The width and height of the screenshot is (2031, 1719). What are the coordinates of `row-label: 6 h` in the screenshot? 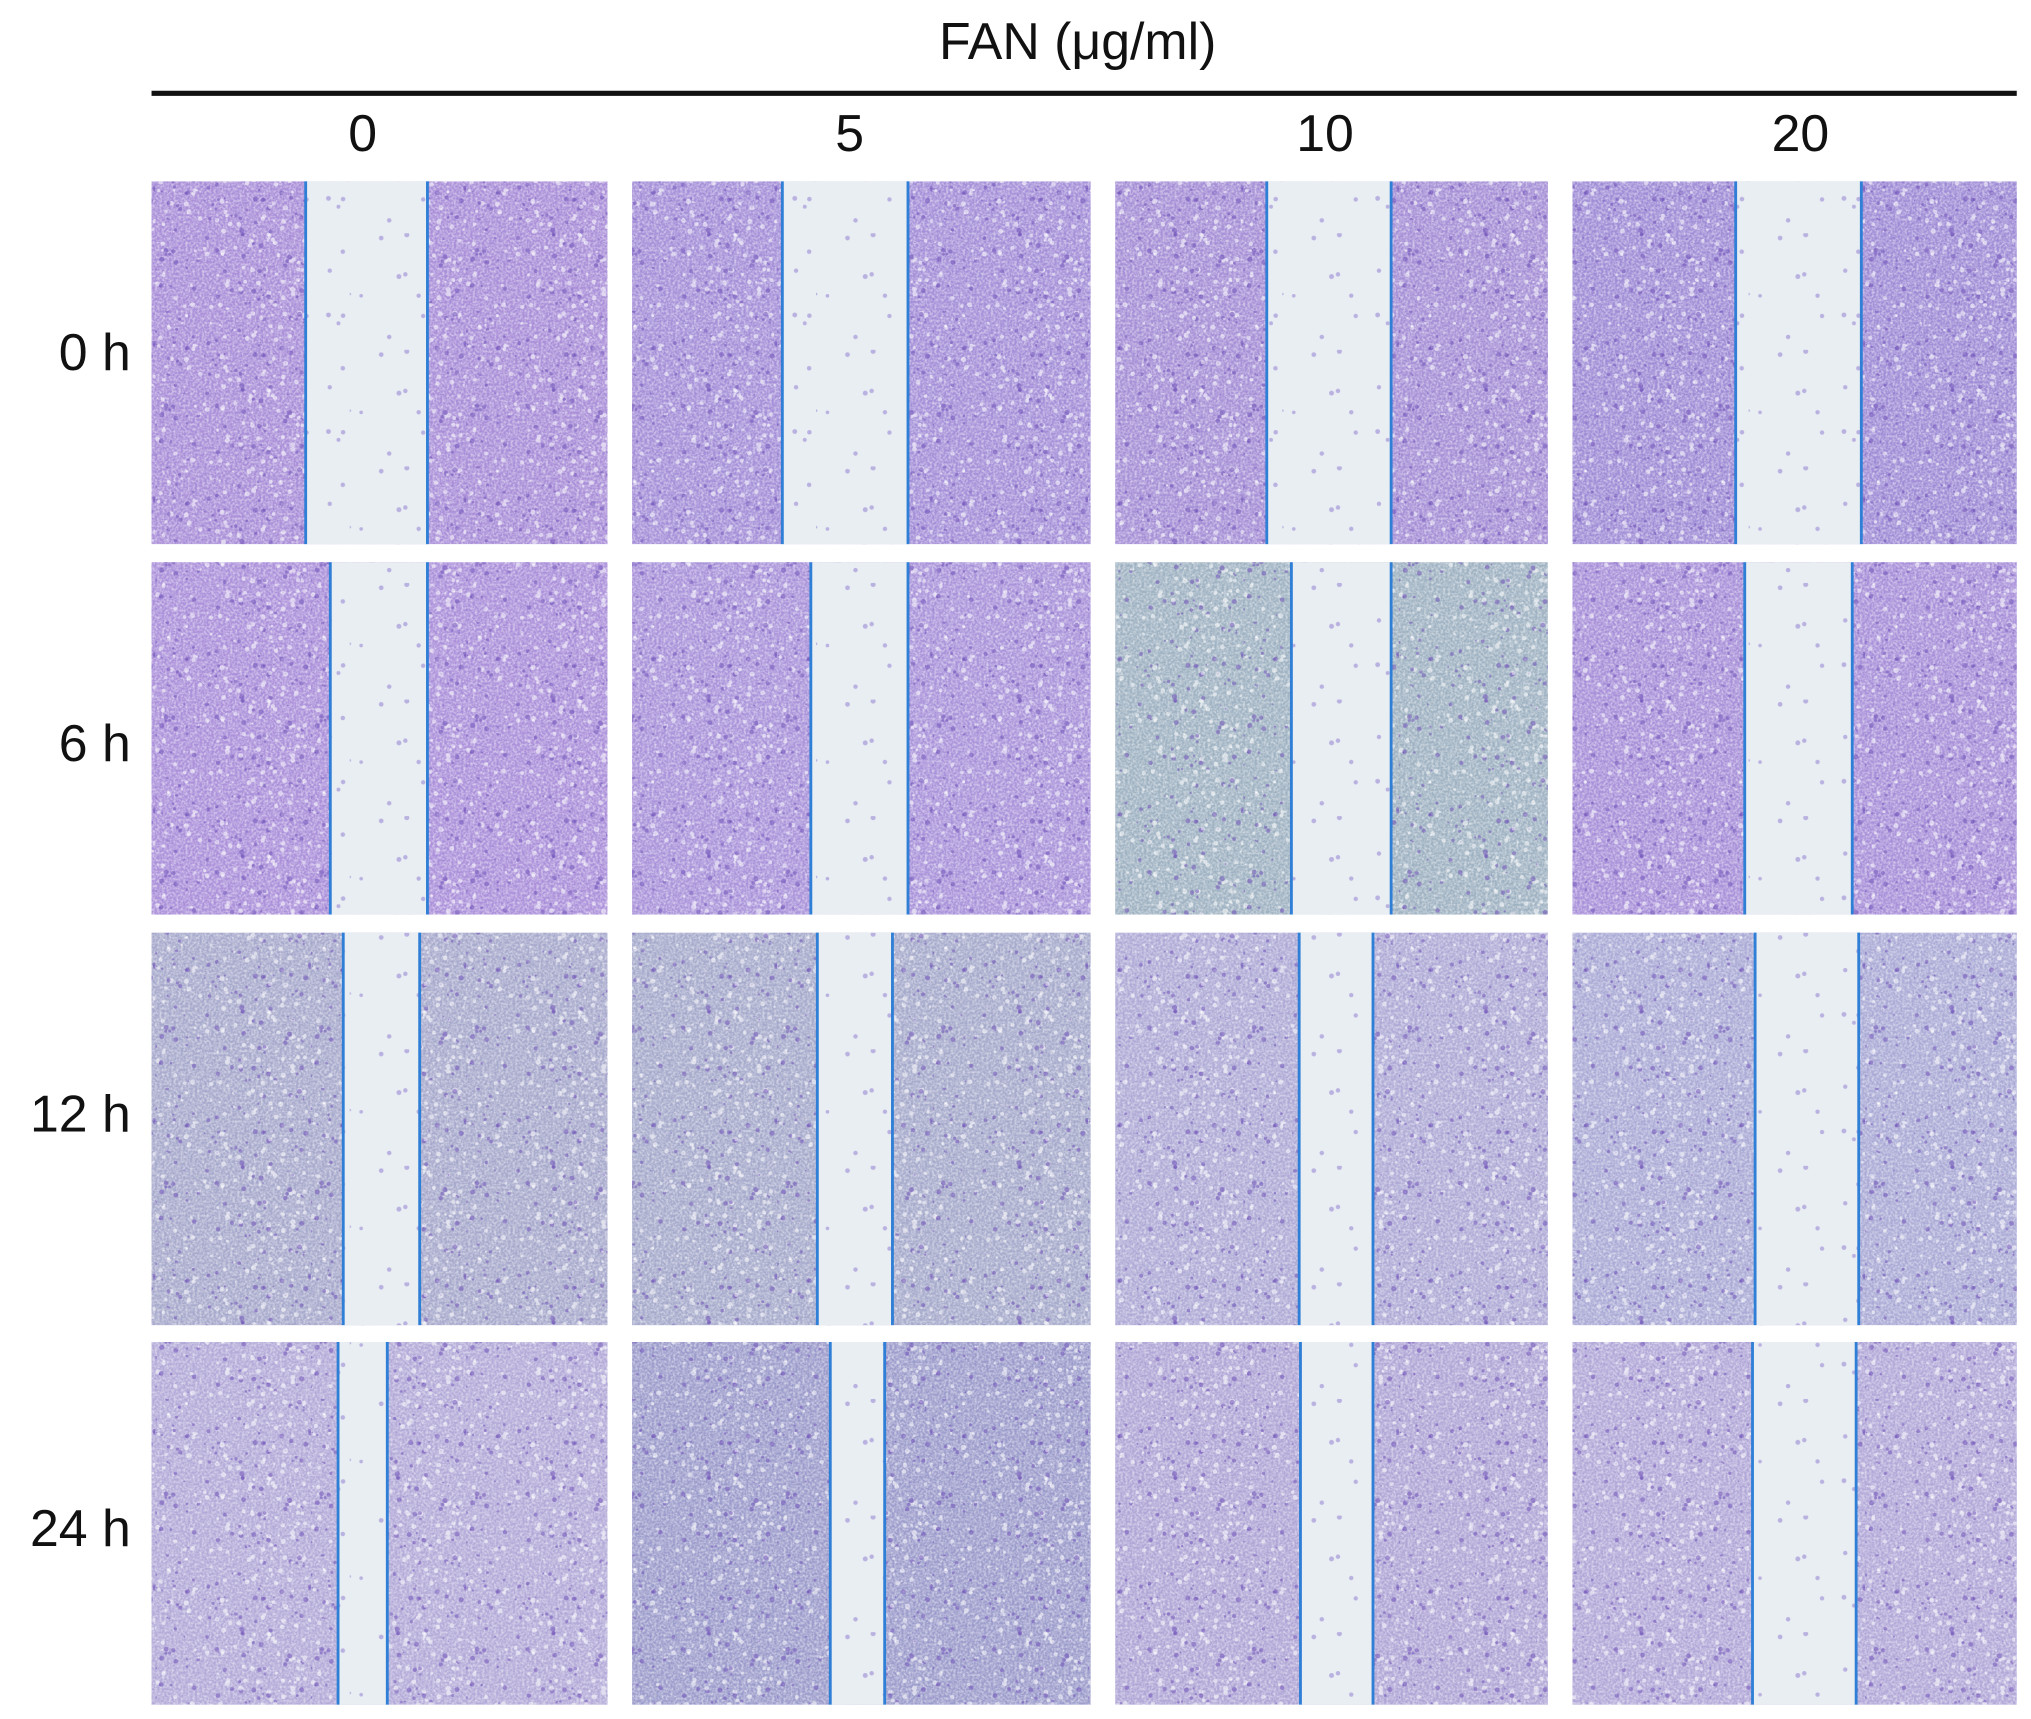 It's located at (95, 743).